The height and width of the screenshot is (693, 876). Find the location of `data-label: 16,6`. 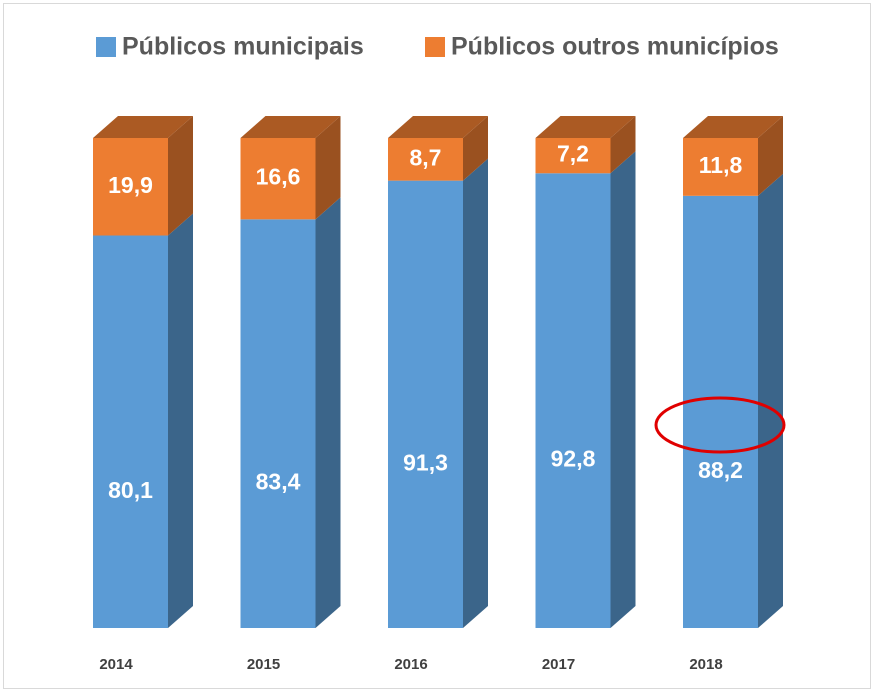

data-label: 16,6 is located at coordinates (278, 177).